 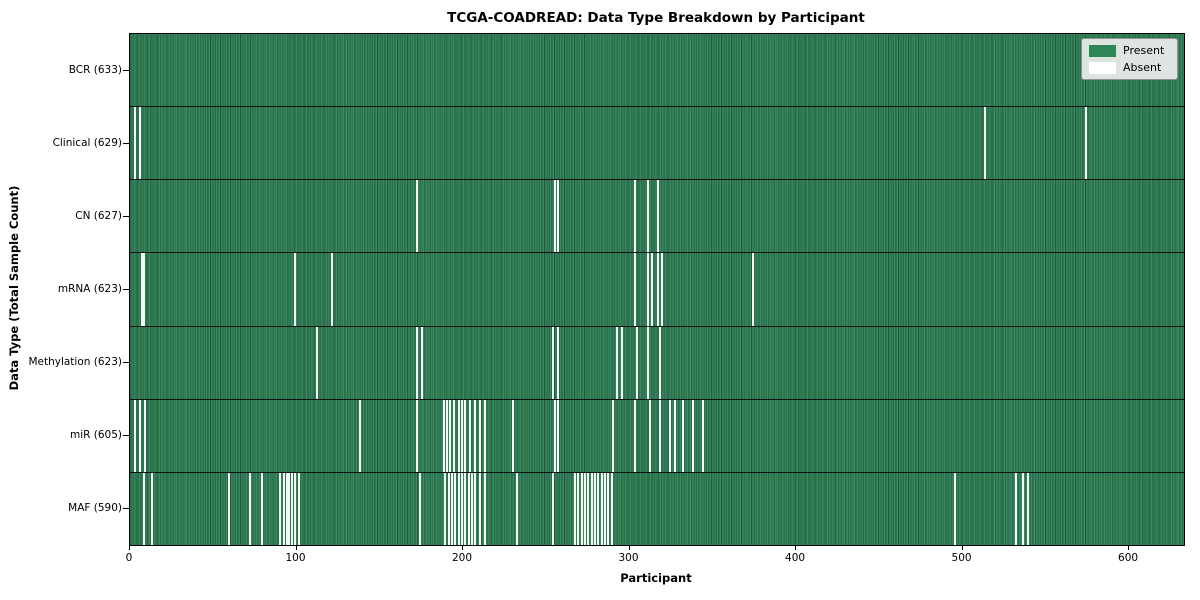 What do you see at coordinates (98, 215) in the screenshot?
I see `y-tick-label: CN (627)` at bounding box center [98, 215].